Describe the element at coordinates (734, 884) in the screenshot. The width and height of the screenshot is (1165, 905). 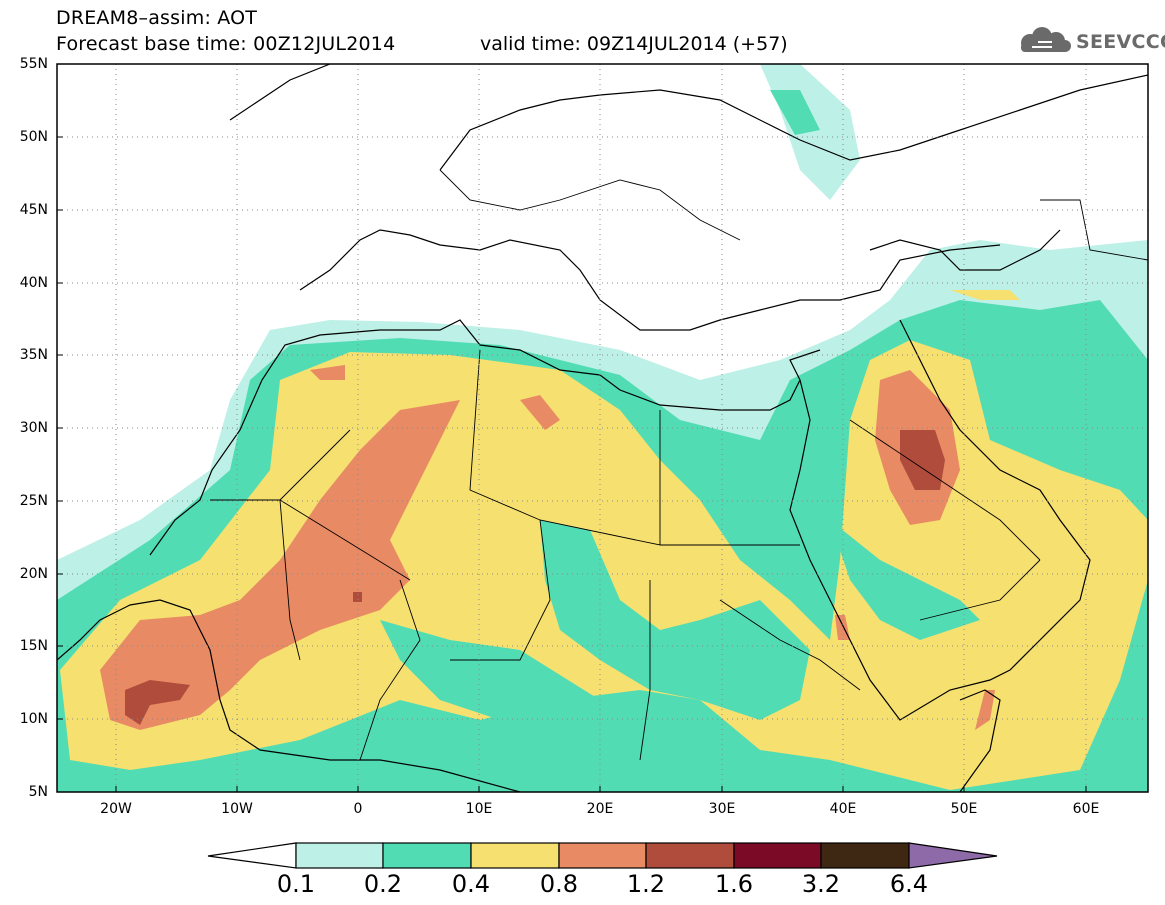
I see `colorbar-label: 1.6` at that location.